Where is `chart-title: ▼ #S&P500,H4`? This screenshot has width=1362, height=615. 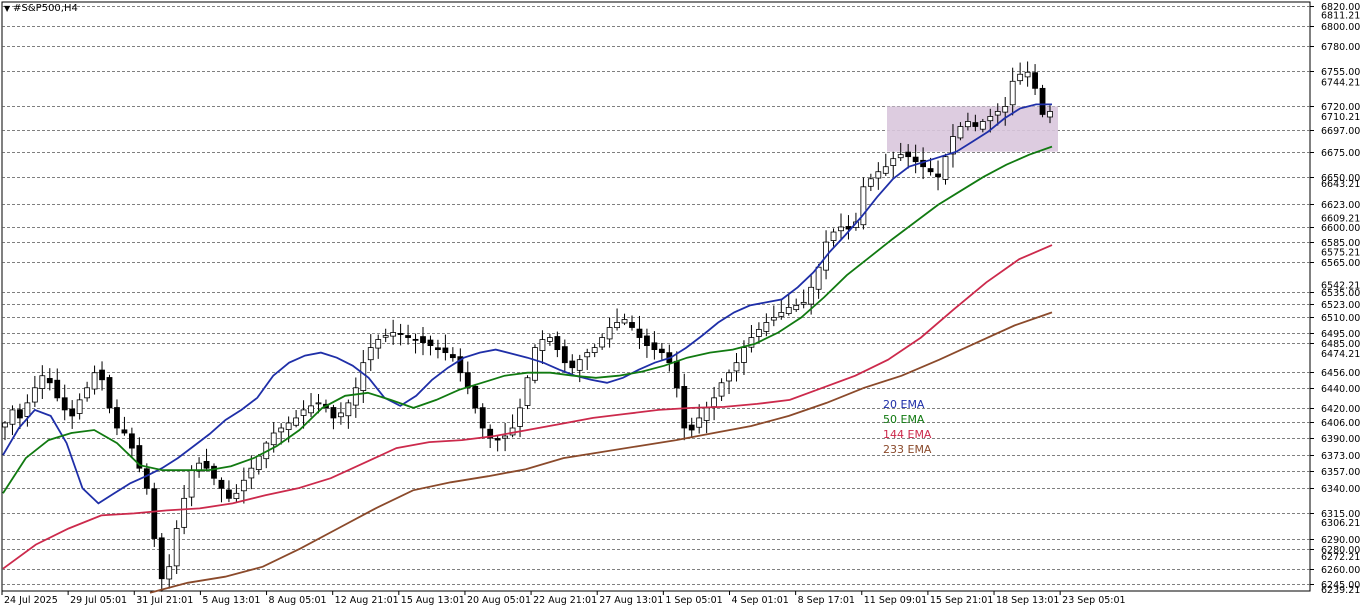 chart-title: ▼ #S&P500,H4 is located at coordinates (41, 8).